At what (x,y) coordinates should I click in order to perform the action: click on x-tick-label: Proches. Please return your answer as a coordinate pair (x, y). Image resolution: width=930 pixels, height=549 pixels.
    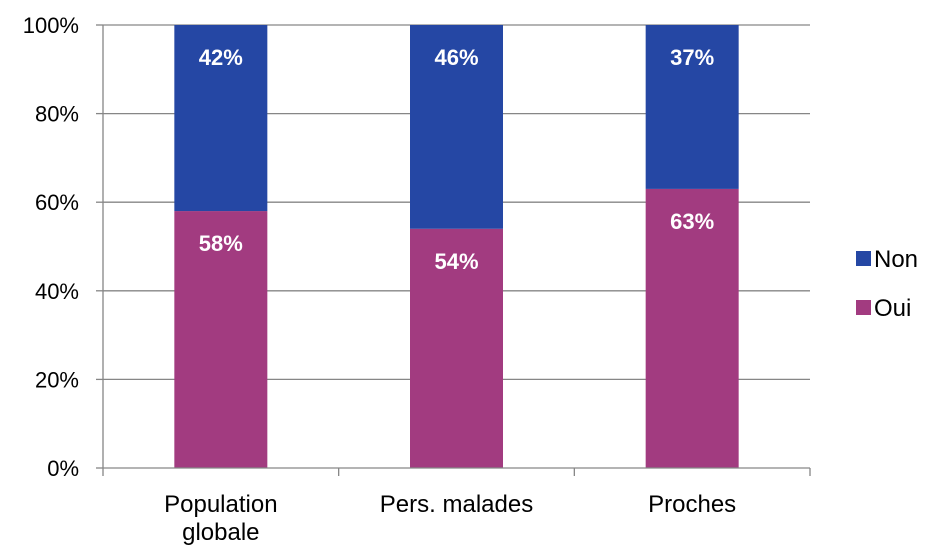
    Looking at the image, I should click on (692, 504).